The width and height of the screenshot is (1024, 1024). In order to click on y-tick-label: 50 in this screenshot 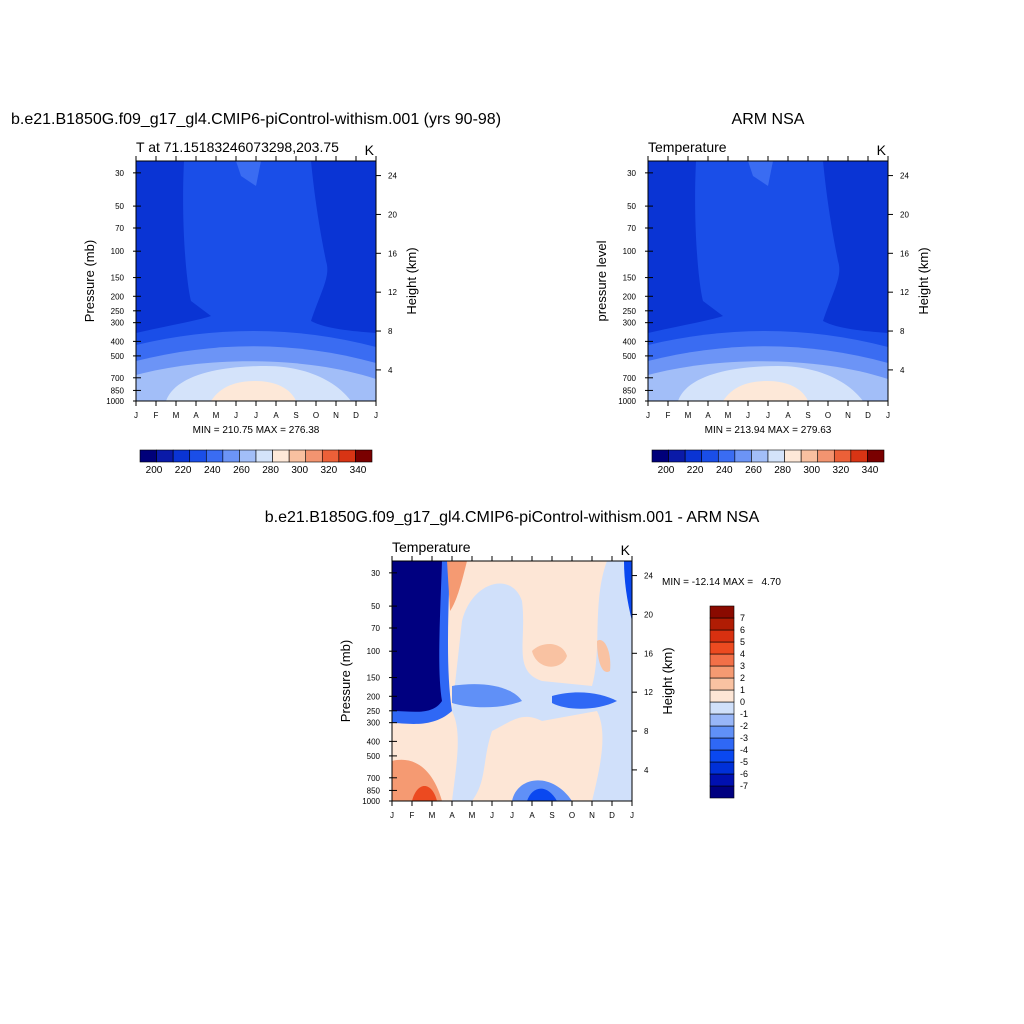, I will do `click(119, 206)`.